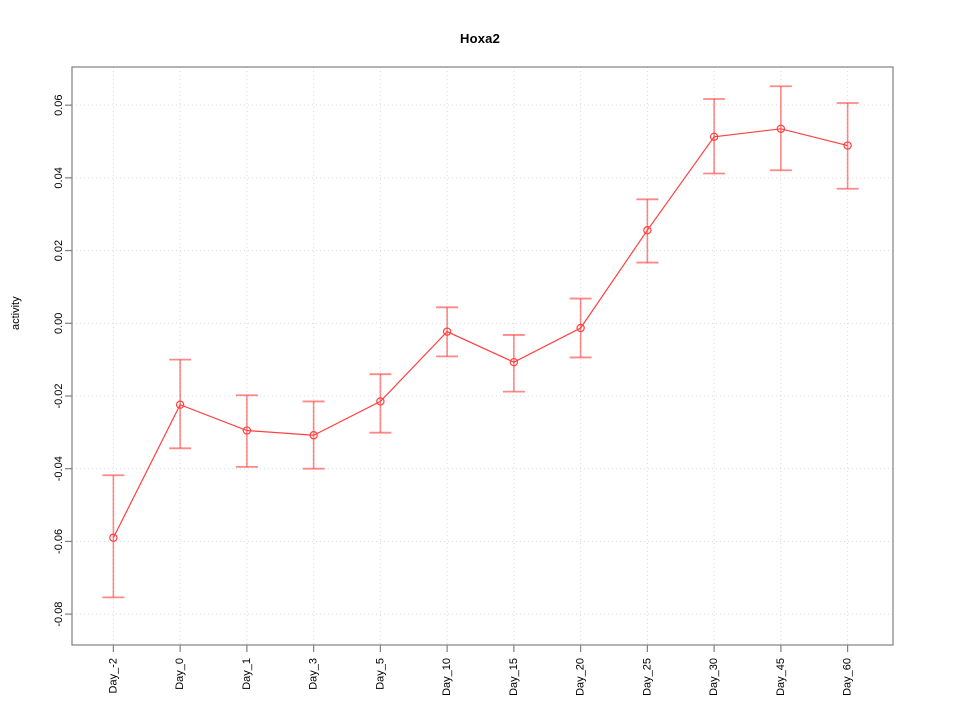  What do you see at coordinates (180, 674) in the screenshot?
I see `svg-text: Day_0` at bounding box center [180, 674].